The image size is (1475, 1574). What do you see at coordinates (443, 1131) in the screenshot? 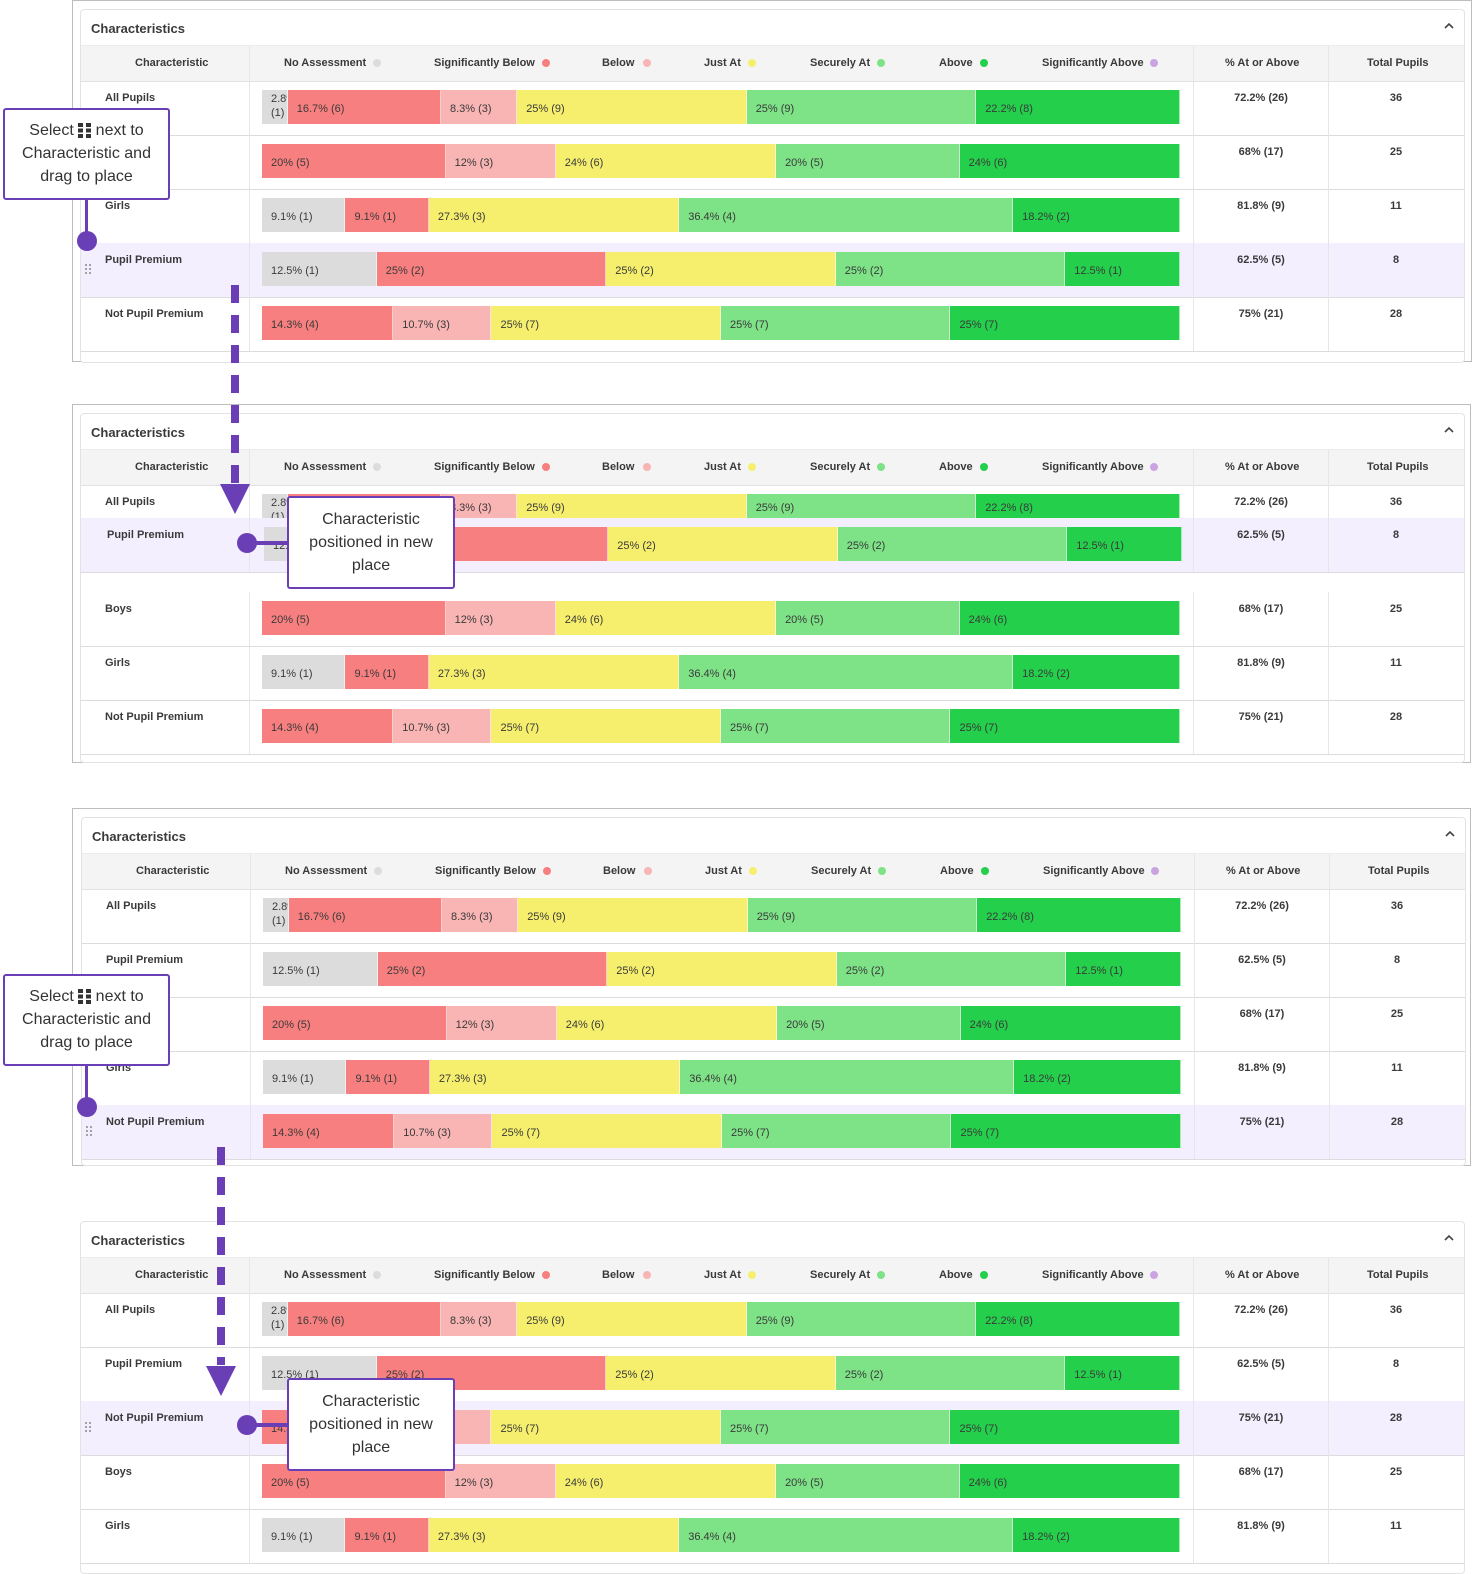
I see `bar-segment: 10.7% (3)` at bounding box center [443, 1131].